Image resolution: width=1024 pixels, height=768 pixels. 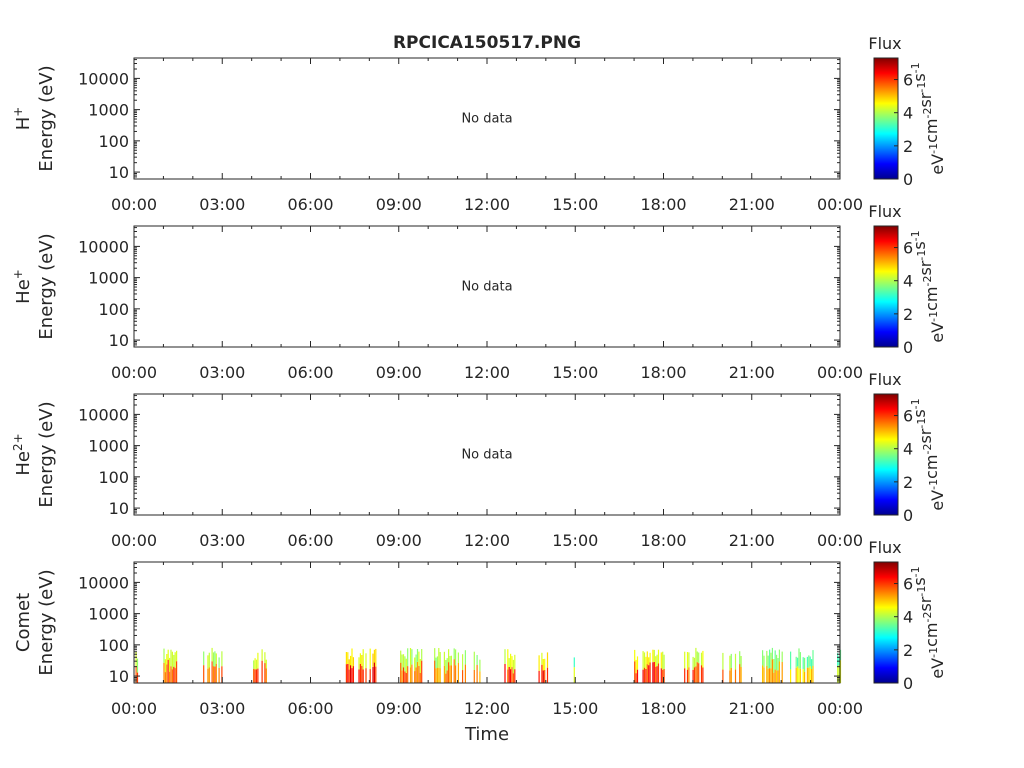 What do you see at coordinates (487, 708) in the screenshot?
I see `x-tick-label: 12:00` at bounding box center [487, 708].